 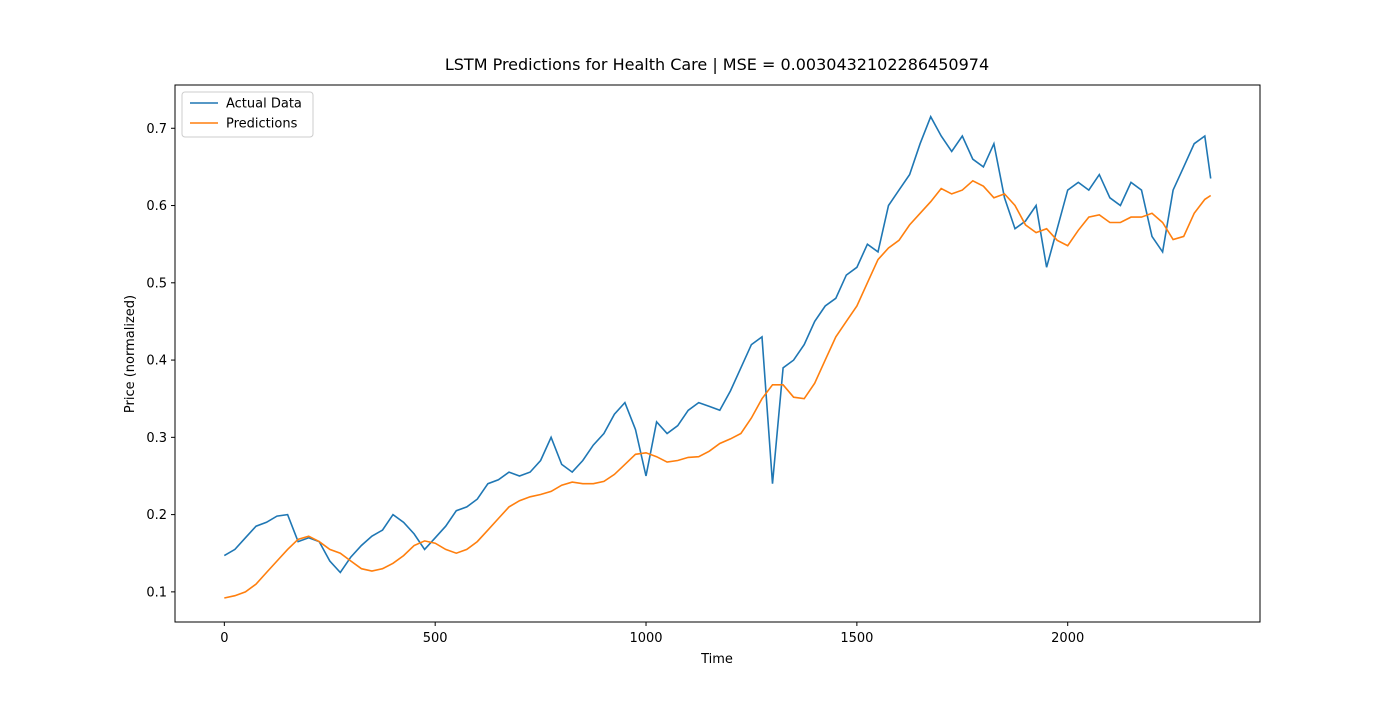 I want to click on legend: Actual Data Predictions, so click(x=247, y=114).